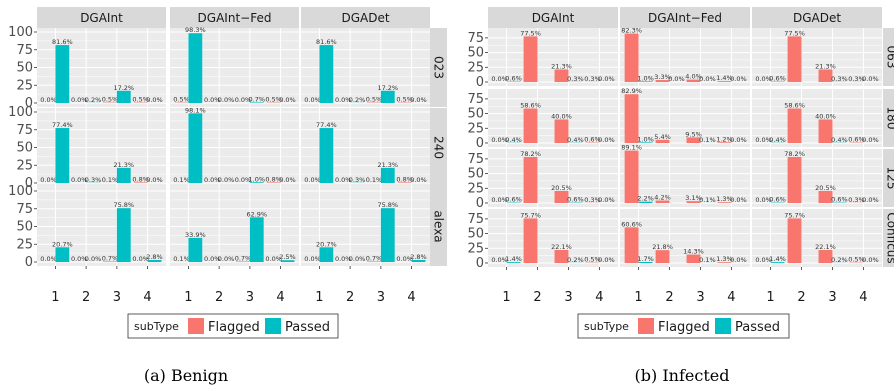  What do you see at coordinates (140, 179) in the screenshot?
I see `bar-value-label: 0.8%` at bounding box center [140, 179].